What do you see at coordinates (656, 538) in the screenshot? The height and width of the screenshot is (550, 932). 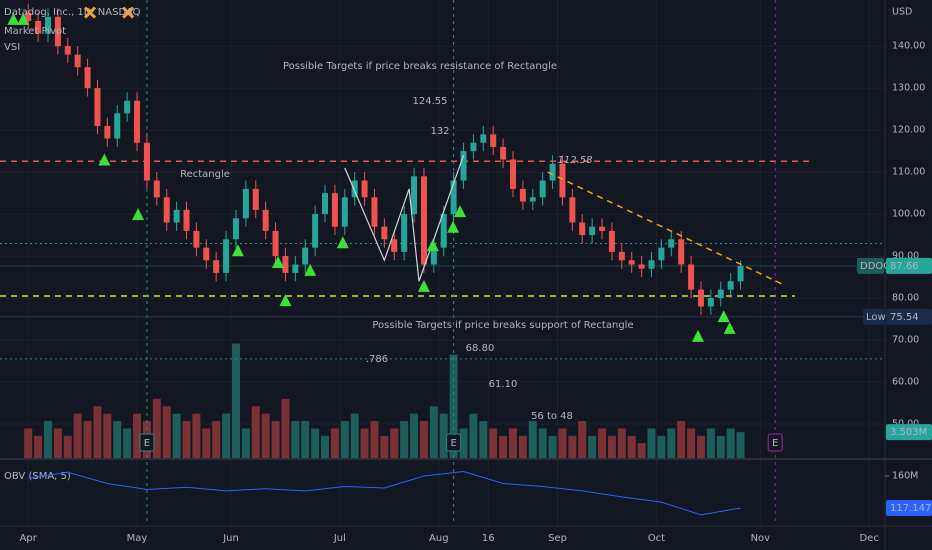 I see `x-tick-label: Oct` at bounding box center [656, 538].